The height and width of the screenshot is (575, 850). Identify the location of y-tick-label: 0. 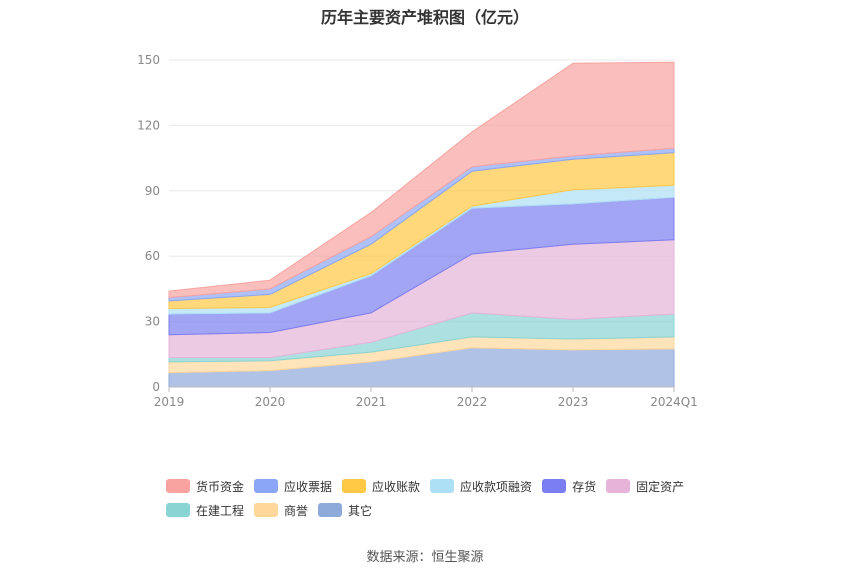
(156, 387).